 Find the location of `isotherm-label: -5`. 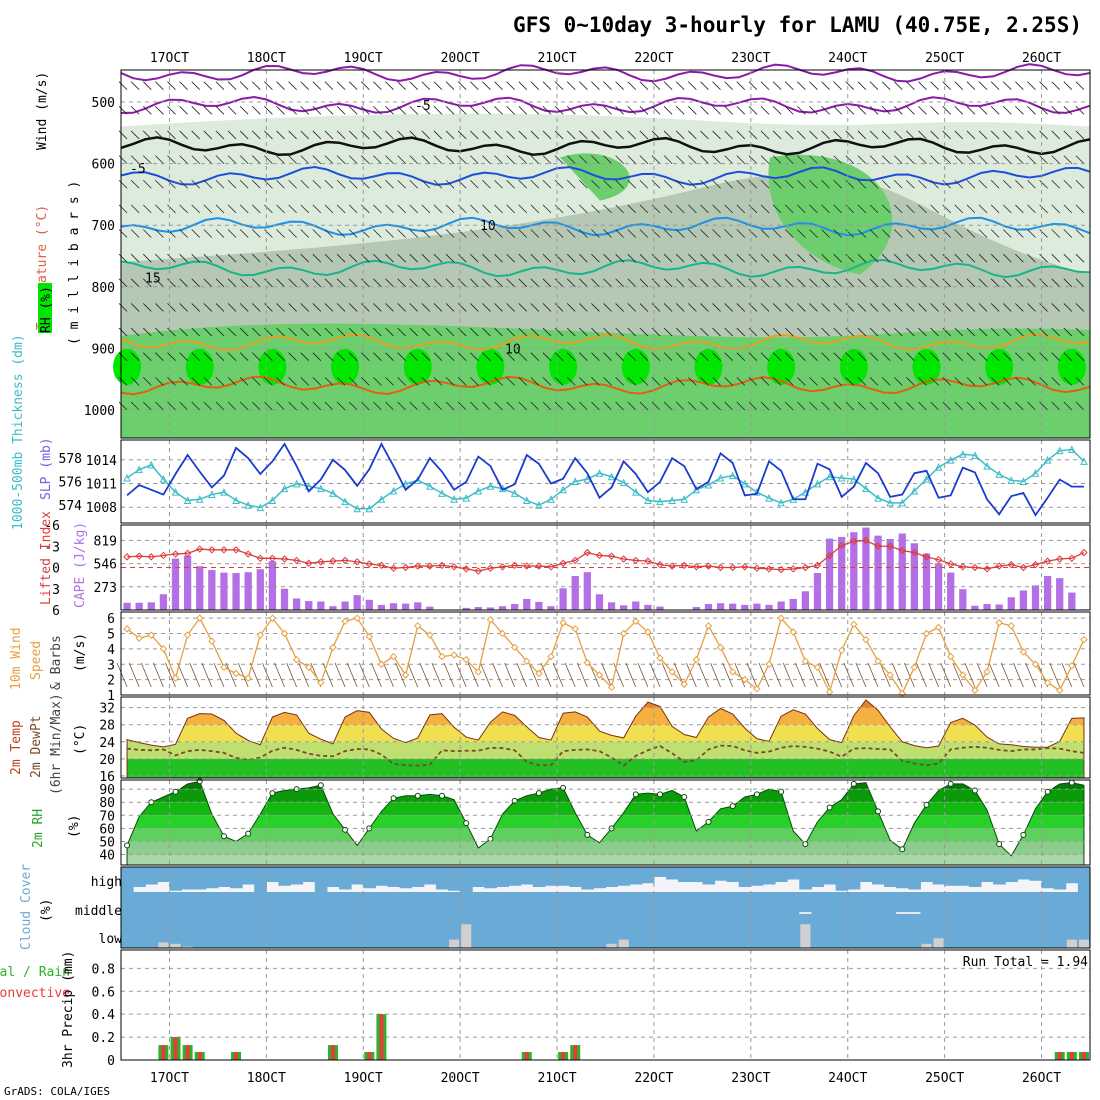

isotherm-label: -5 is located at coordinates (138, 169).